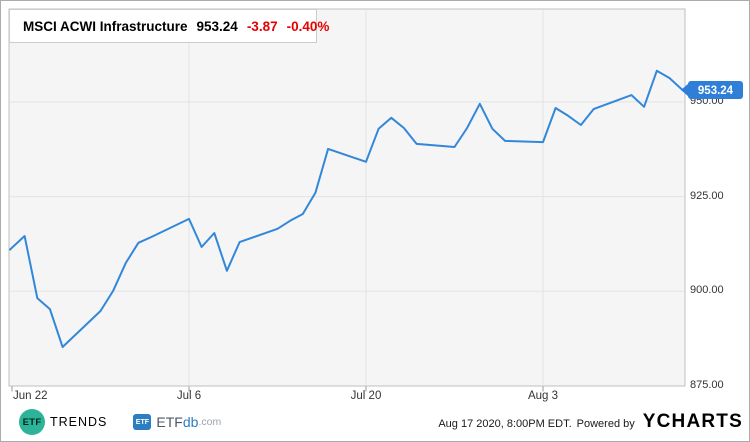 The image size is (750, 442). Describe the element at coordinates (707, 290) in the screenshot. I see `y-axis-label: 900.00` at that location.